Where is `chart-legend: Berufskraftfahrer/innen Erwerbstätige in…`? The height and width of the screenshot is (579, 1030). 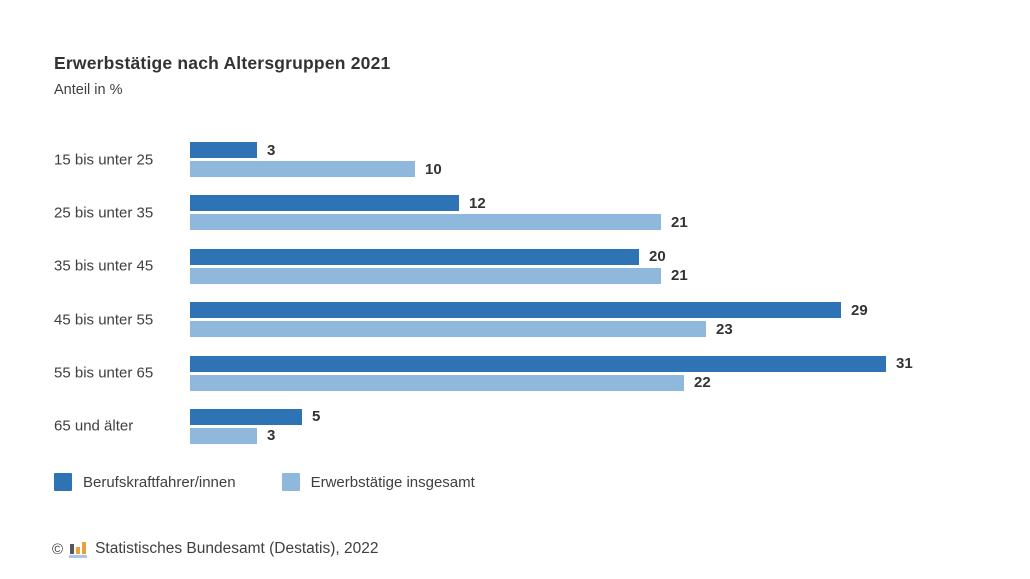 chart-legend: Berufskraftfahrer/innen Erwerbstätige in… is located at coordinates (264, 482).